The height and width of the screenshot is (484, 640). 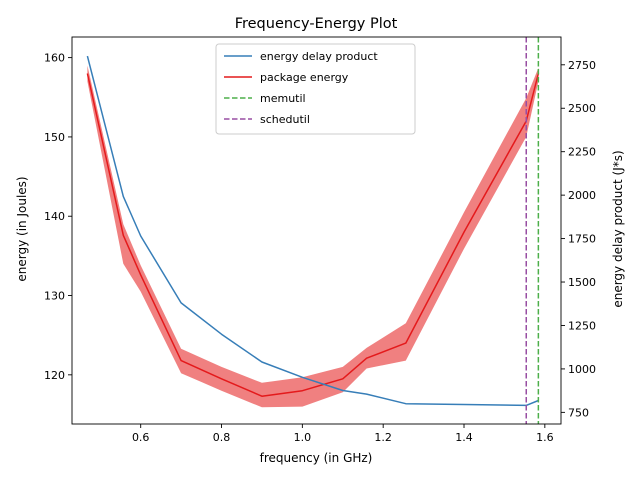 What do you see at coordinates (582, 65) in the screenshot?
I see `y-right-tick-label: 2750` at bounding box center [582, 65].